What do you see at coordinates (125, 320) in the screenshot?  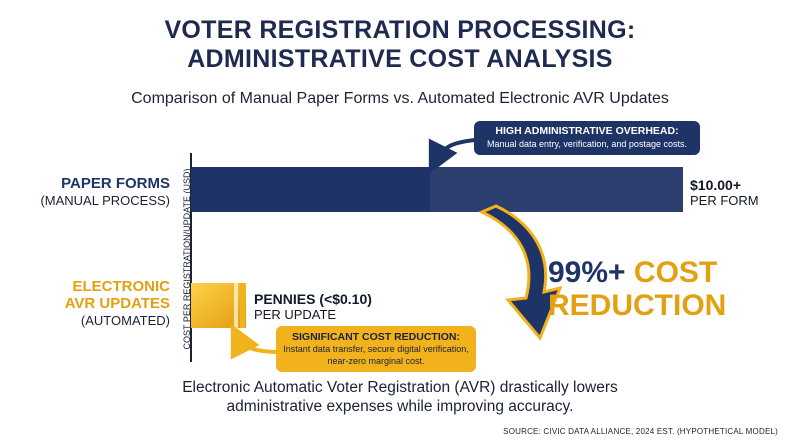 I see `category-sub: (AUTOMATED)` at bounding box center [125, 320].